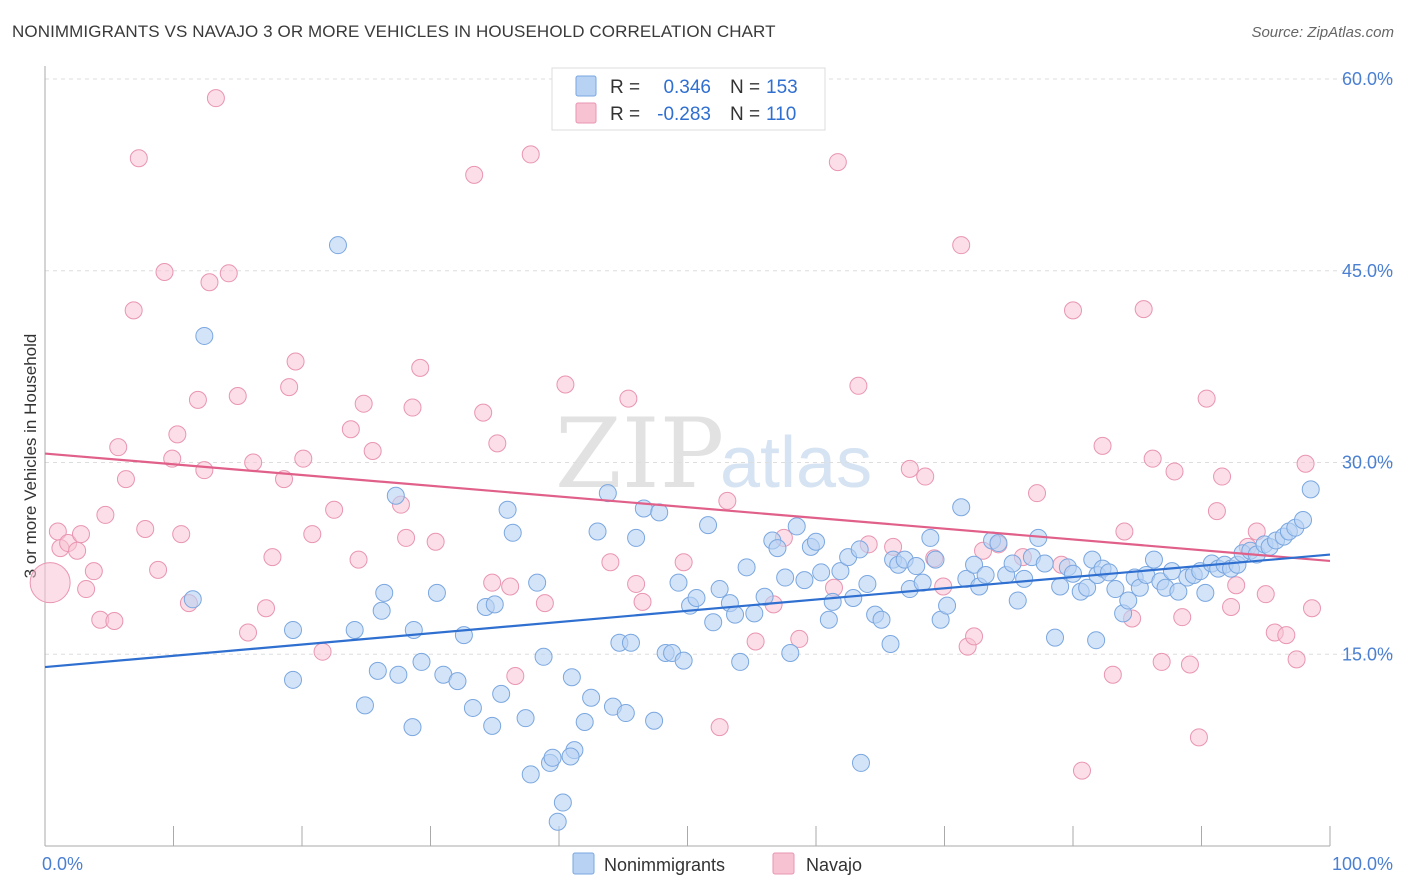 Image resolution: width=1406 pixels, height=892 pixels. I want to click on x-tick-label: 0.0%, so click(62, 864).